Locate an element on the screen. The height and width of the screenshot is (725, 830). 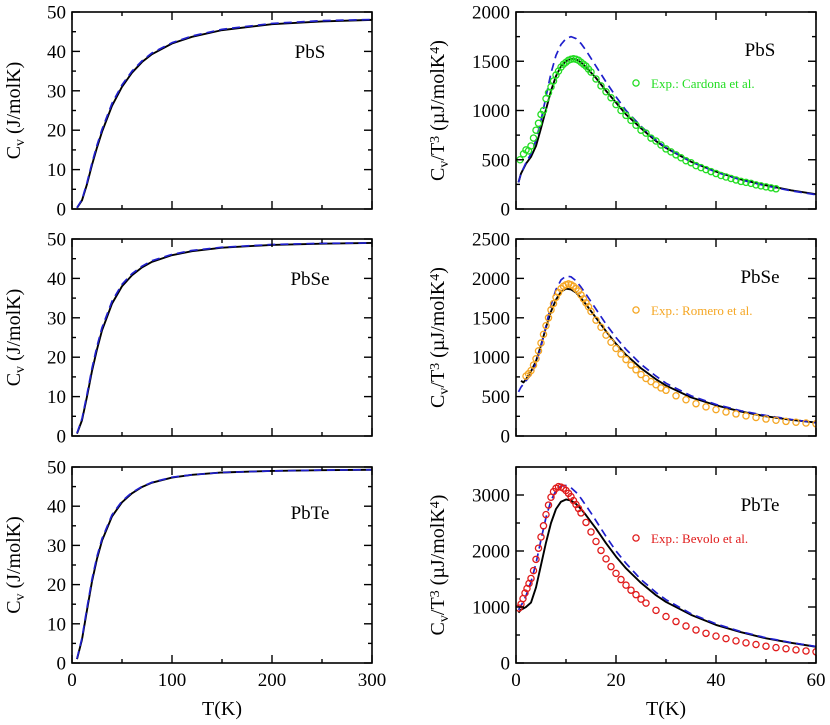
x-tick-label: 200 is located at coordinates (272, 680).